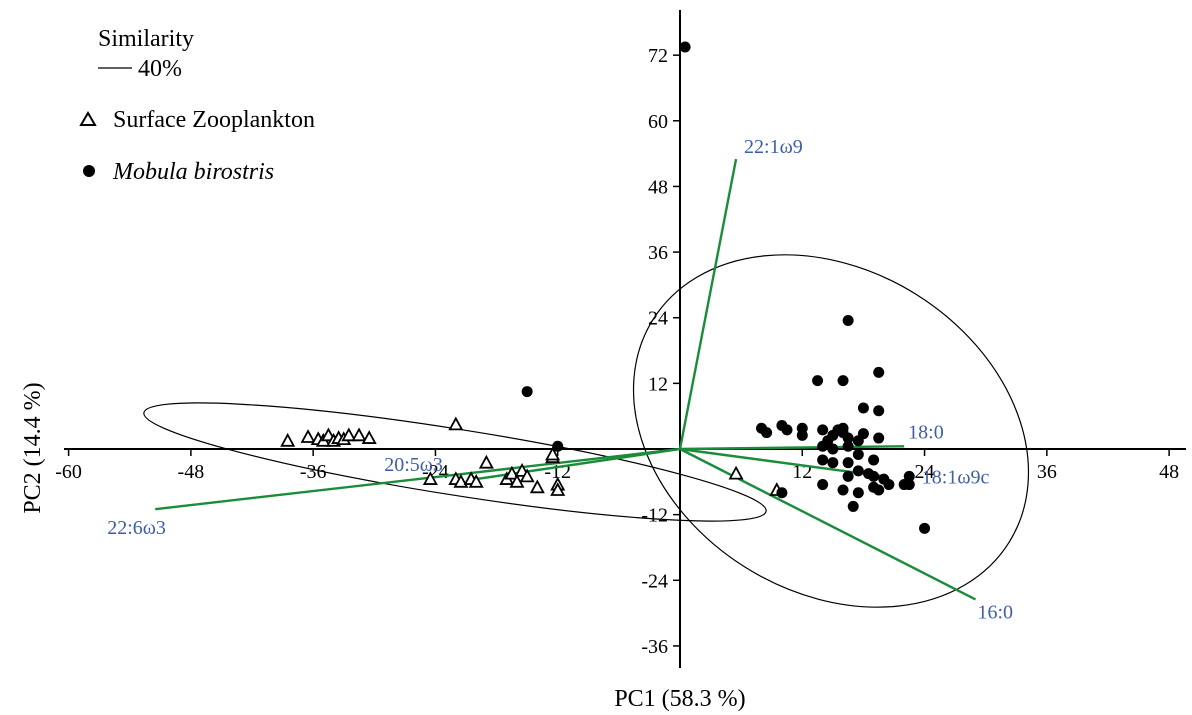 The height and width of the screenshot is (715, 1192). I want to click on legend-series-mobula: Mobula birostris, so click(193, 172).